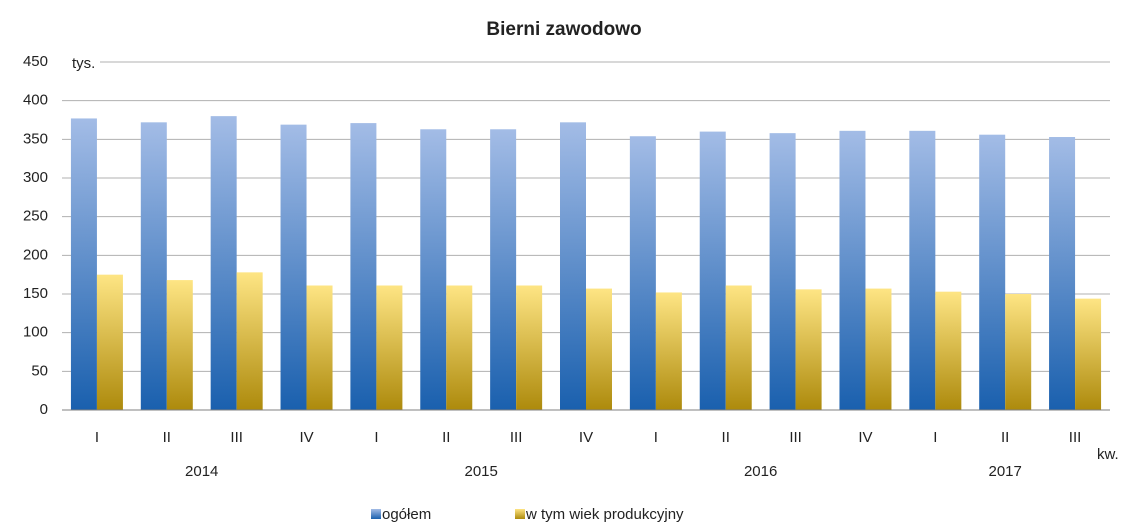 The image size is (1129, 525). Describe the element at coordinates (35, 293) in the screenshot. I see `y-tick-label: 150` at that location.